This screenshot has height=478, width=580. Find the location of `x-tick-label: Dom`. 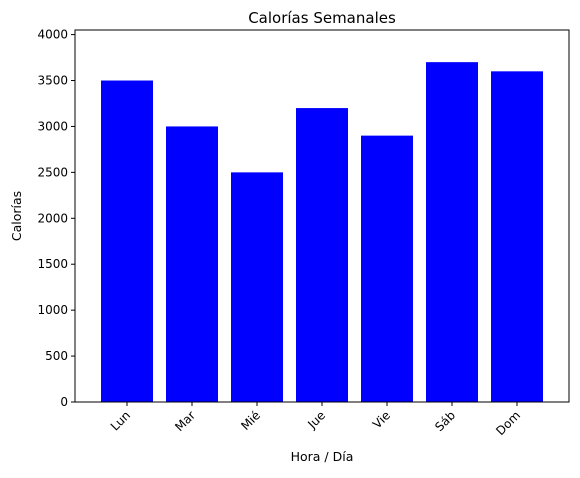

x-tick-label: Dom is located at coordinates (508, 423).